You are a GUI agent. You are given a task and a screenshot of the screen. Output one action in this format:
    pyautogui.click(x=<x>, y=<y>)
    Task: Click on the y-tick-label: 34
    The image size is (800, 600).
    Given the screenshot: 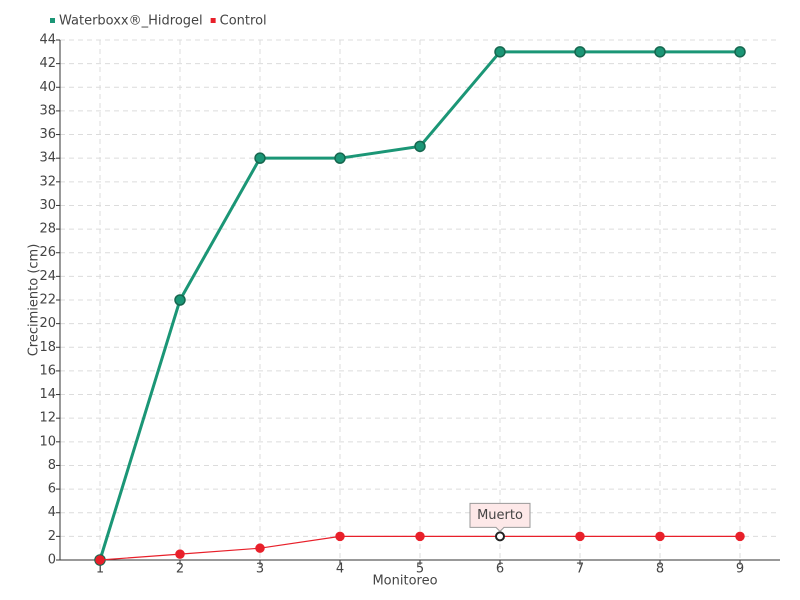 What is the action you would take?
    pyautogui.click(x=47, y=158)
    